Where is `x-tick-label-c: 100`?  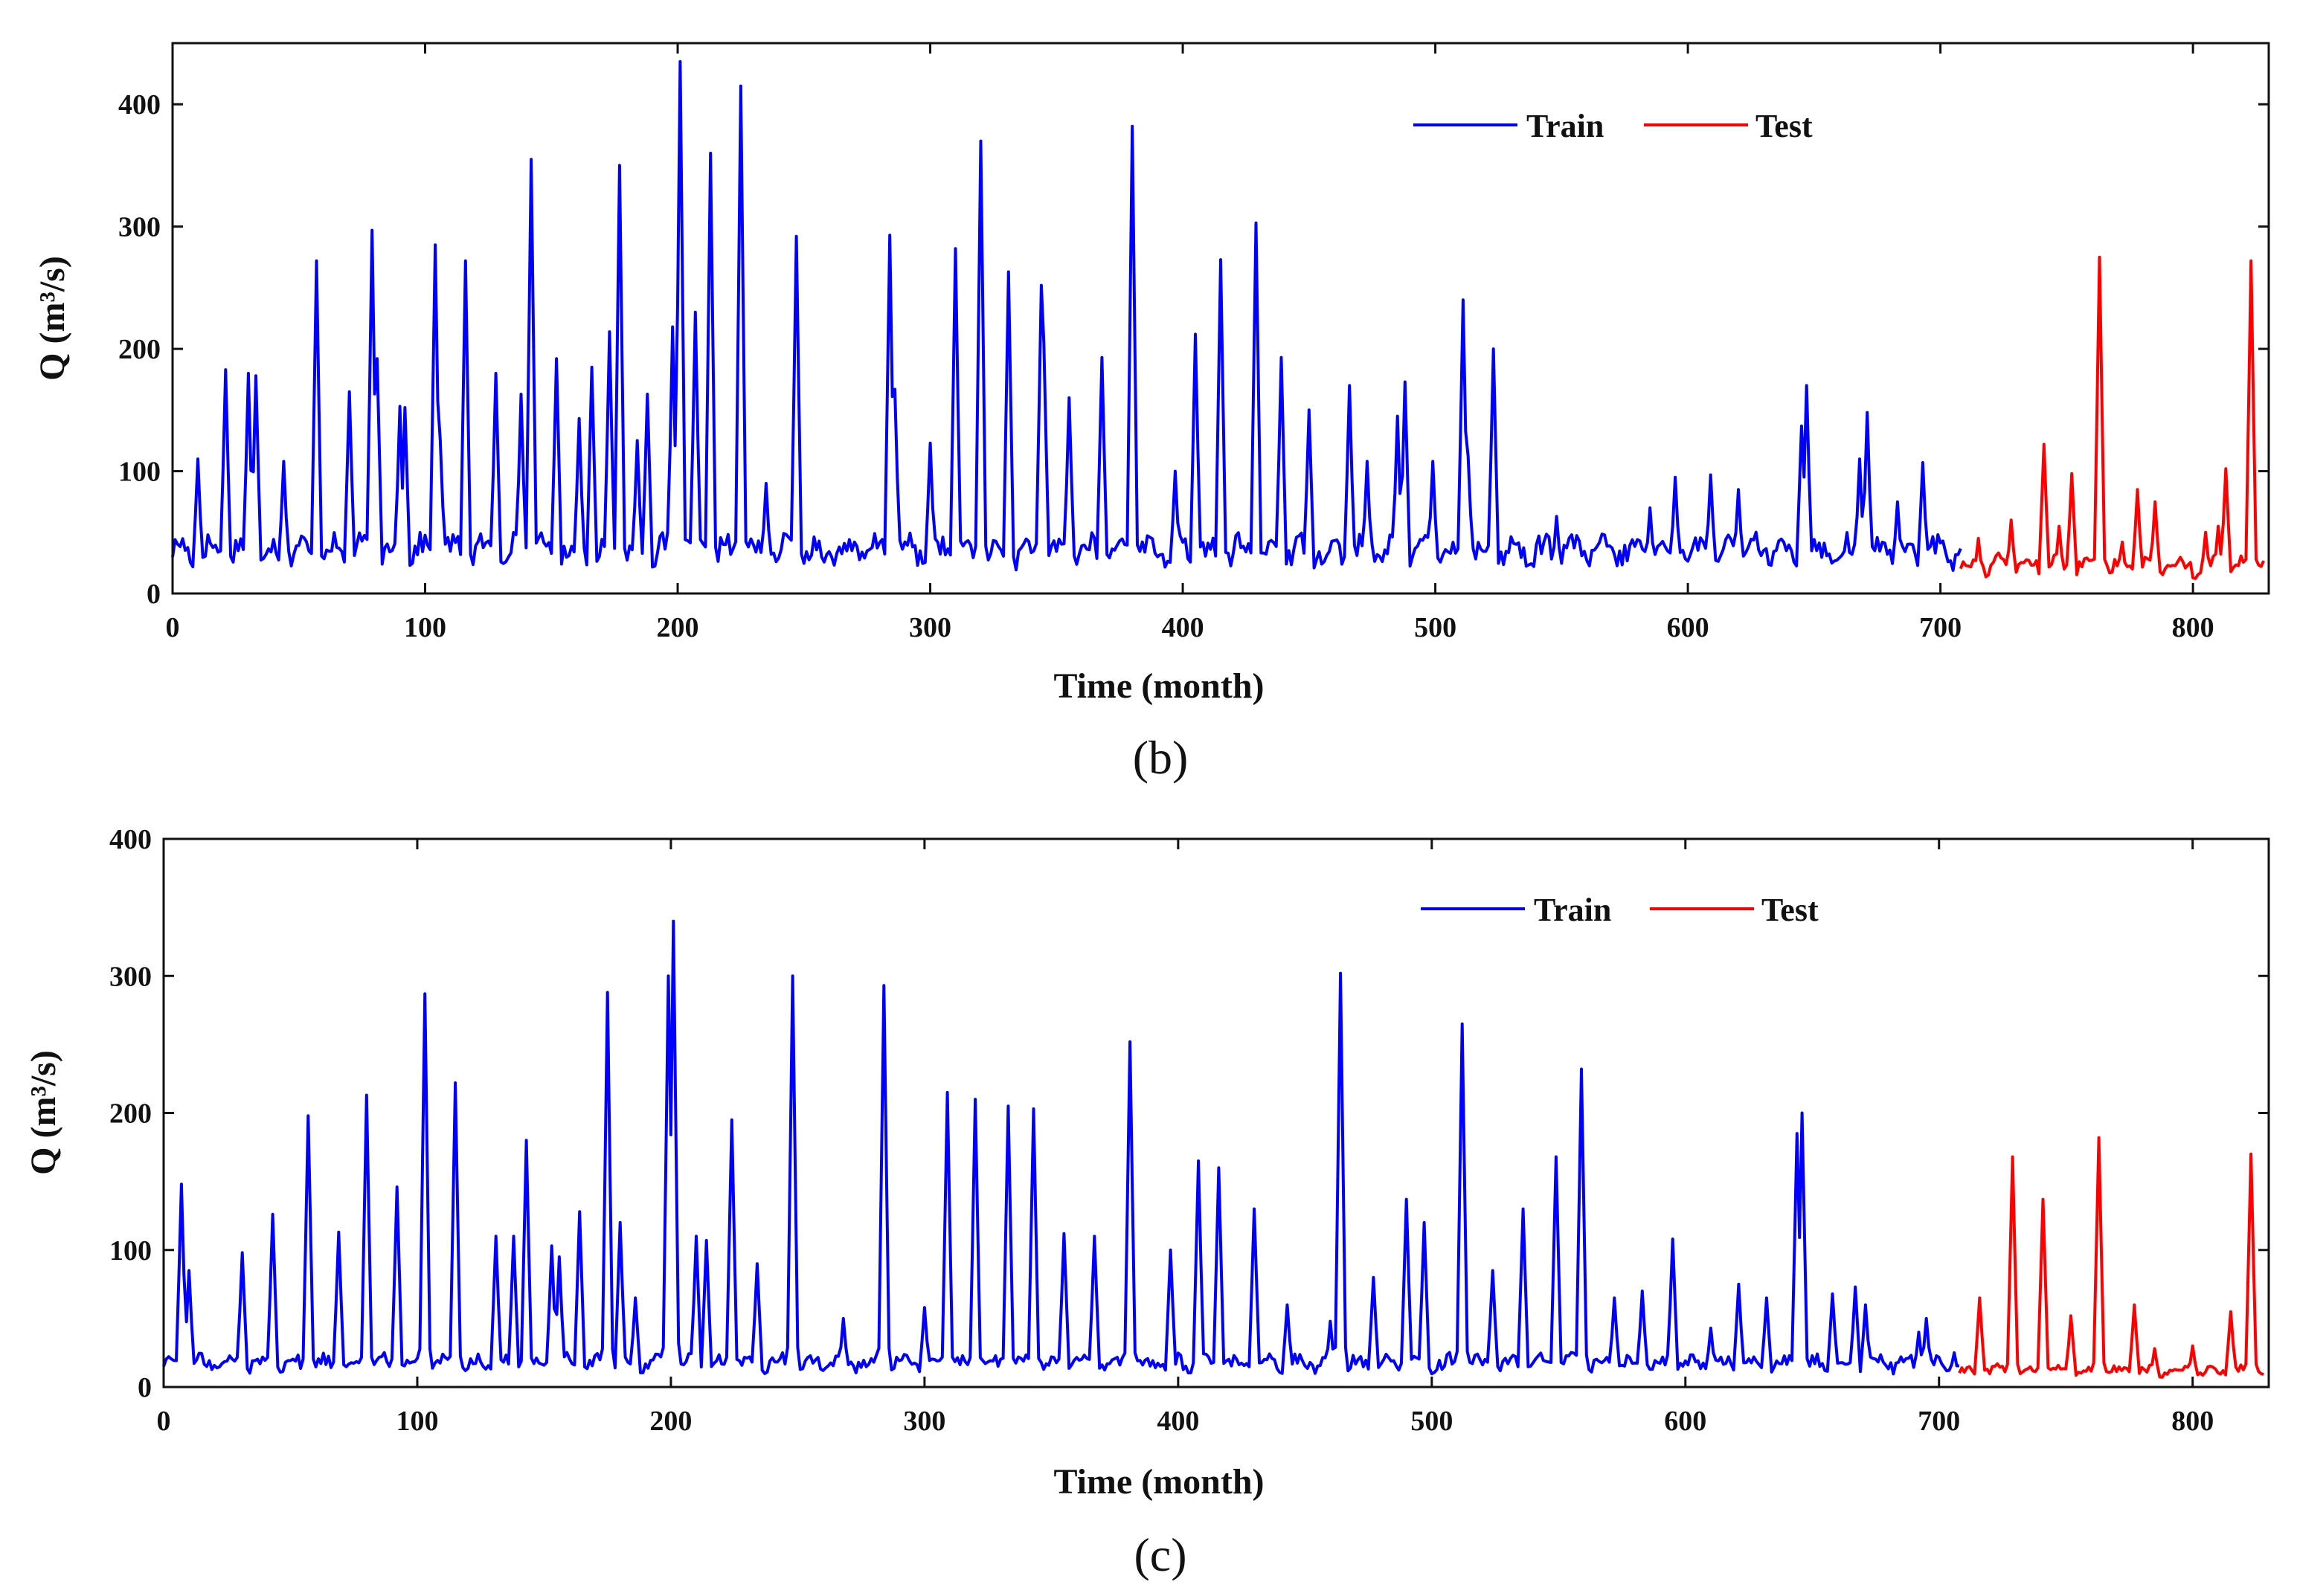 x-tick-label-c: 100 is located at coordinates (417, 1421).